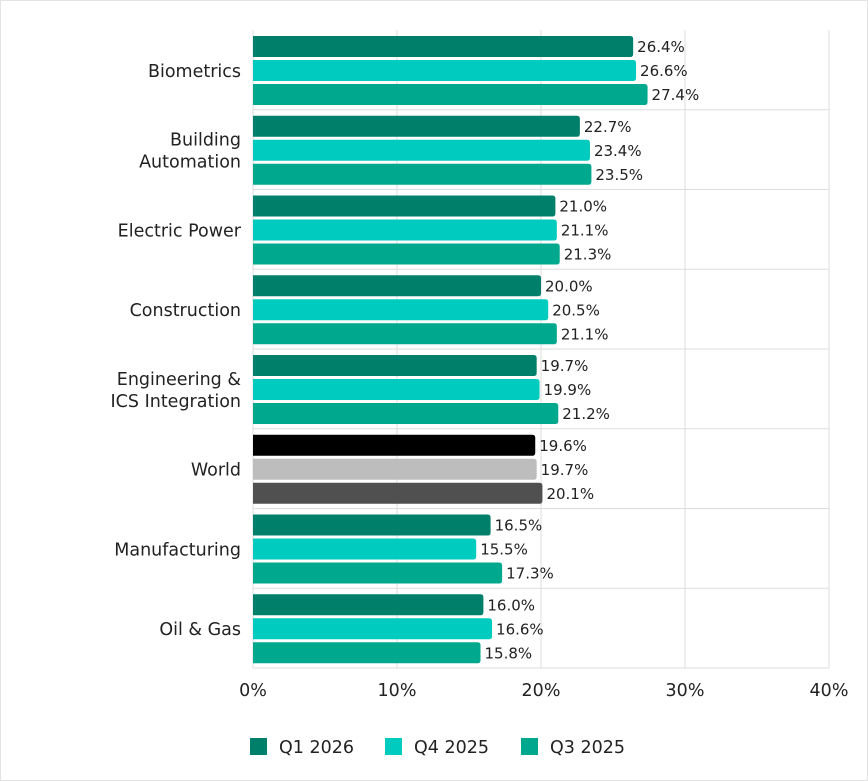  What do you see at coordinates (520, 629) in the screenshot?
I see `value-label: 16.6%` at bounding box center [520, 629].